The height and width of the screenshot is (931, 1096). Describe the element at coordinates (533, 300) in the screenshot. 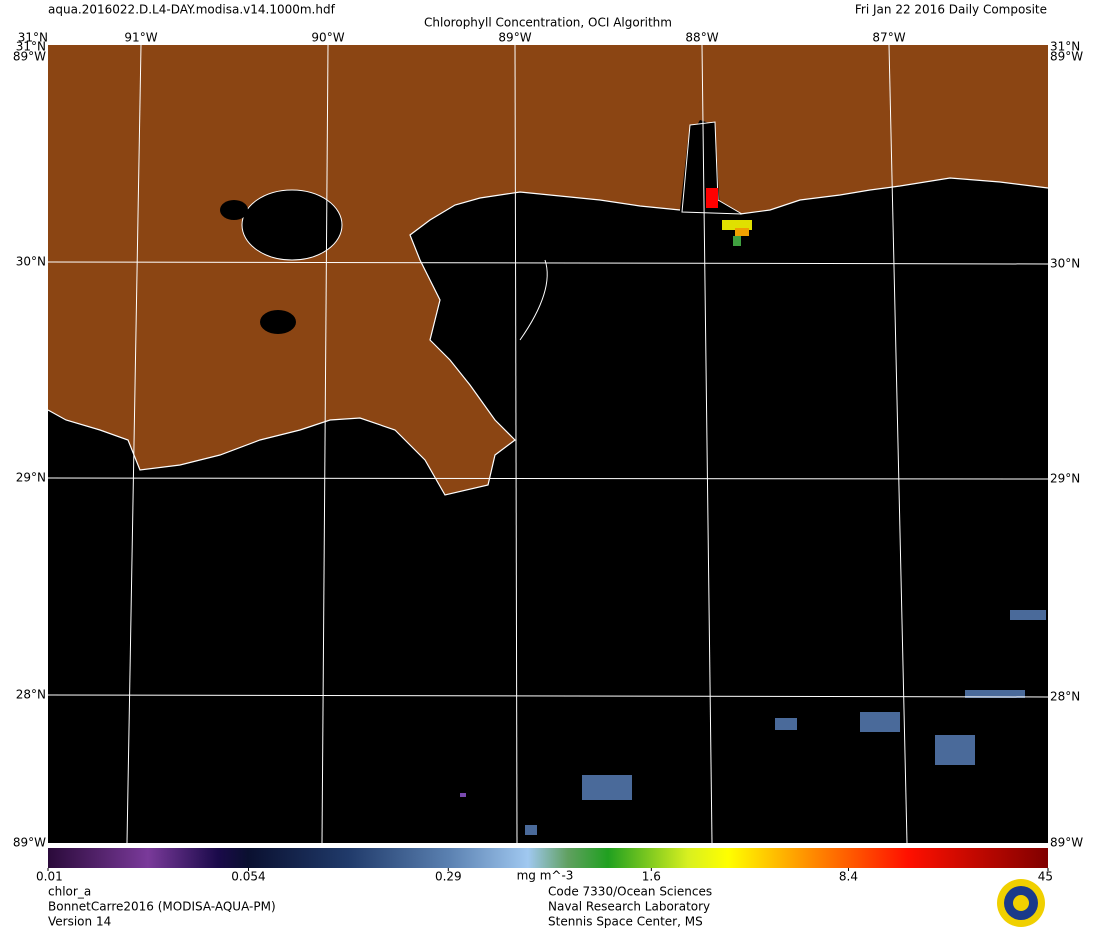

I see `chandeleur-islands` at that location.